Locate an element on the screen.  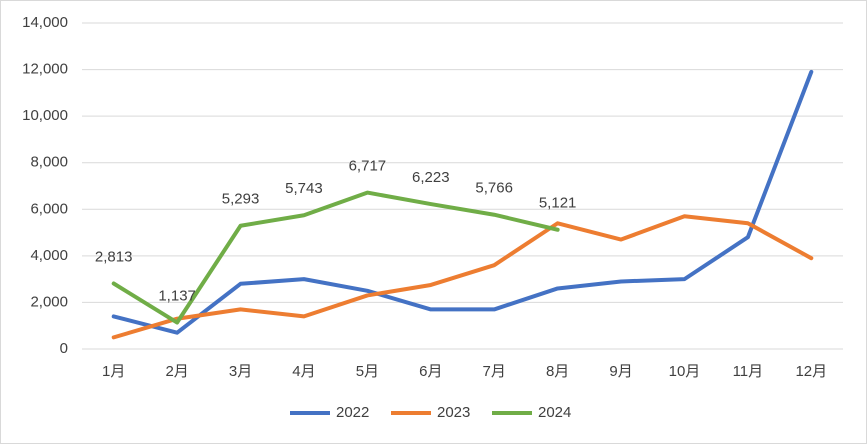
x-tick-label: 9月 is located at coordinates (620, 371).